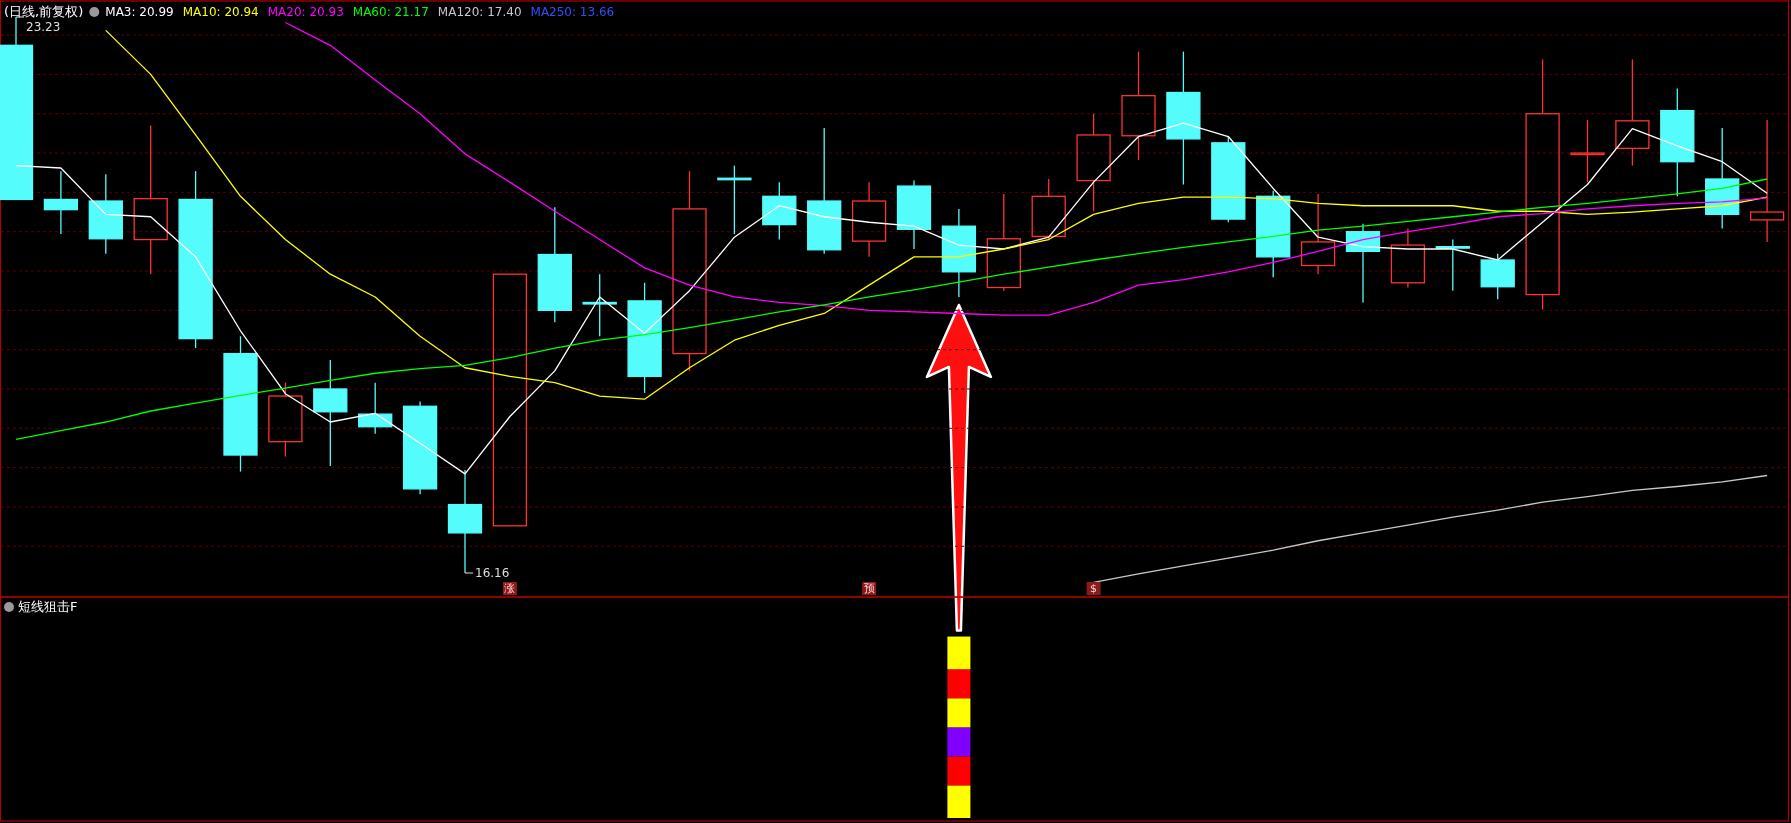  What do you see at coordinates (43, 26) in the screenshot?
I see `annotation: 23.23` at bounding box center [43, 26].